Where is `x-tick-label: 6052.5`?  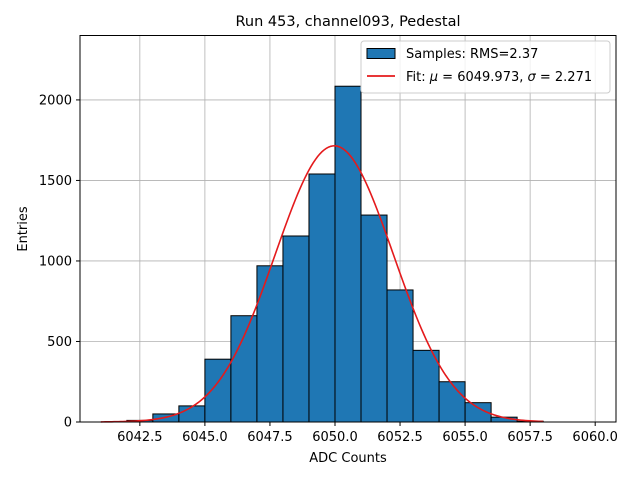 x-tick-label: 6052.5 is located at coordinates (400, 437).